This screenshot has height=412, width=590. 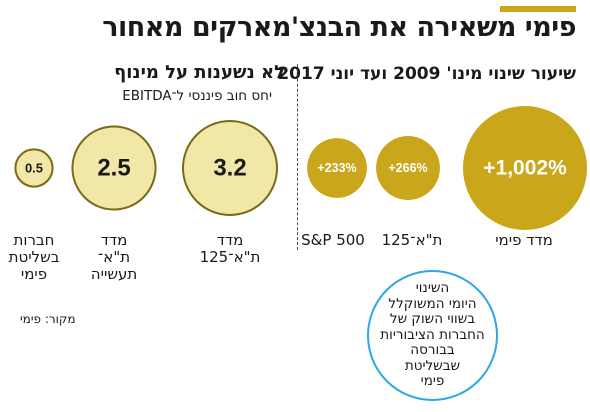 I want to click on caption-line: בשליטת, so click(x=34, y=257).